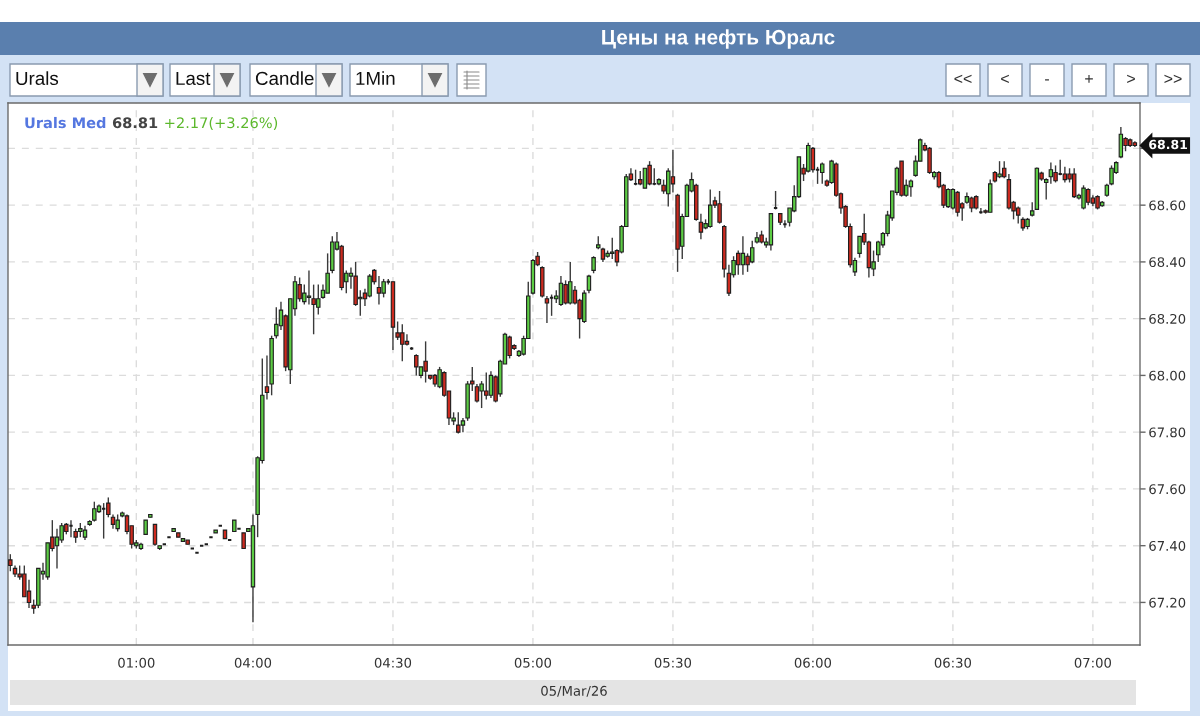 The width and height of the screenshot is (1200, 722). Describe the element at coordinates (375, 78) in the screenshot. I see `text: 1Min` at that location.